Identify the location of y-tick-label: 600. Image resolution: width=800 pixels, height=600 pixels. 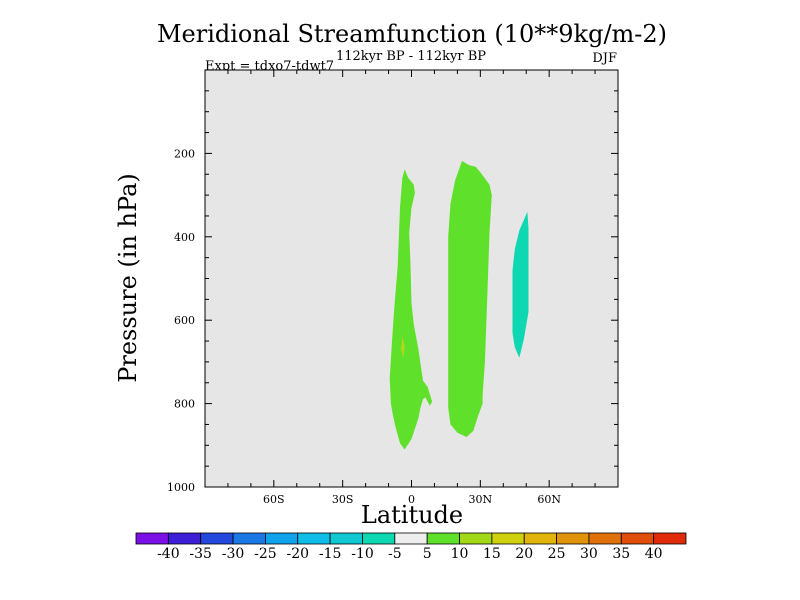
(184, 320).